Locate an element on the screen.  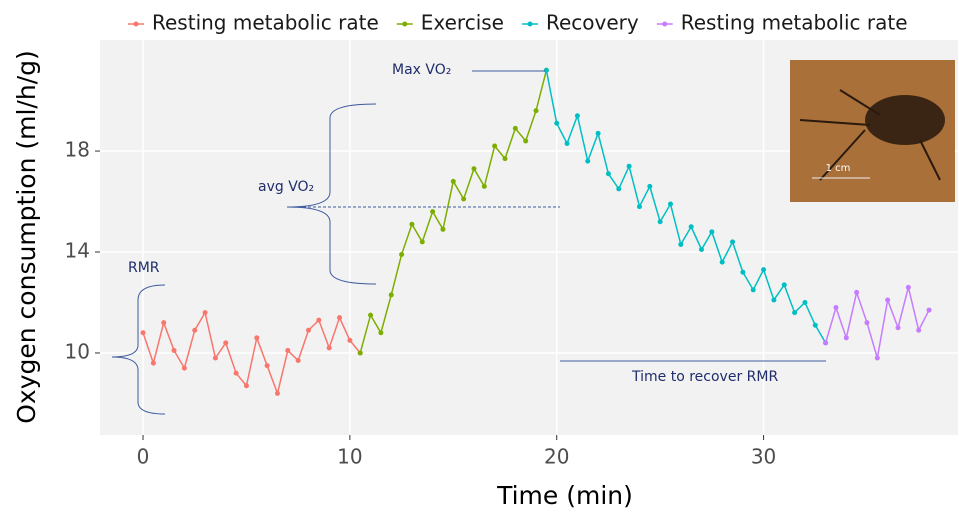
x-tick-label: 20 is located at coordinates (556, 457).